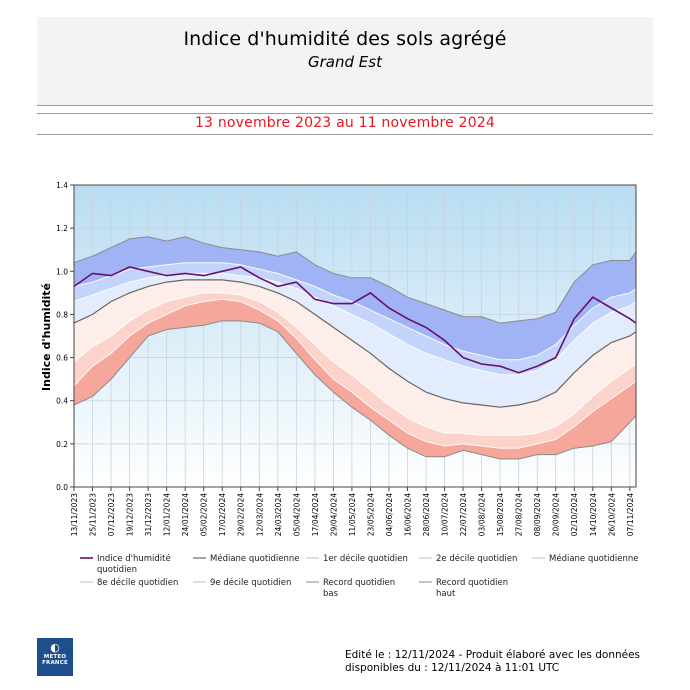 This screenshot has width=690, height=690. I want to click on x-tick-label: 23/05/2024, so click(370, 514).